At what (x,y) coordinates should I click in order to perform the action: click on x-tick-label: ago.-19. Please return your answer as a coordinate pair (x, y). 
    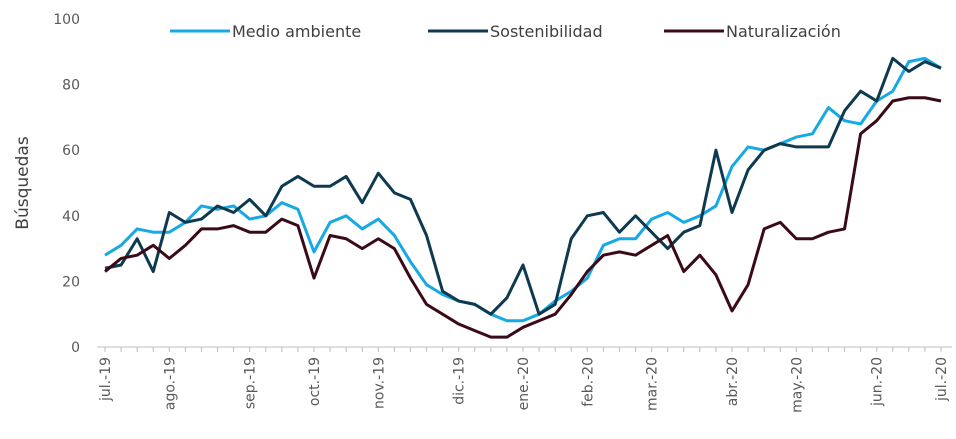
    Looking at the image, I should click on (170, 383).